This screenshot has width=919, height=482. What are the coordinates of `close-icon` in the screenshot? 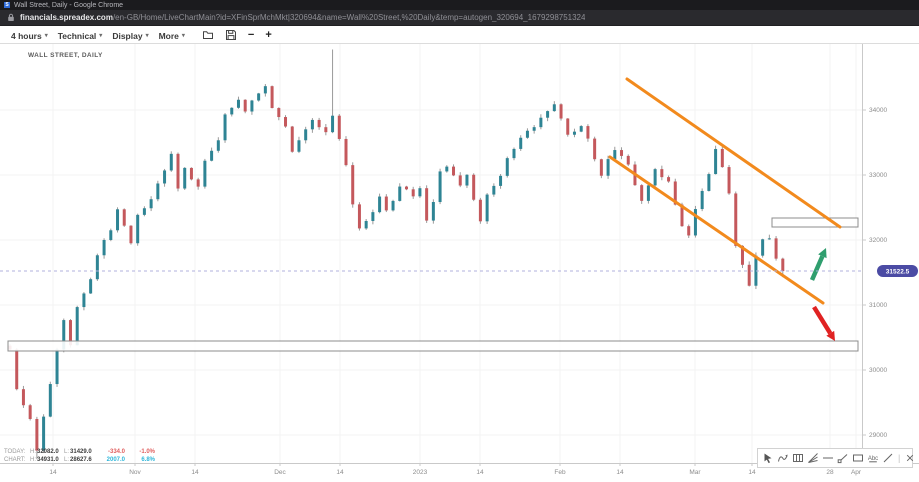 It's located at (910, 458).